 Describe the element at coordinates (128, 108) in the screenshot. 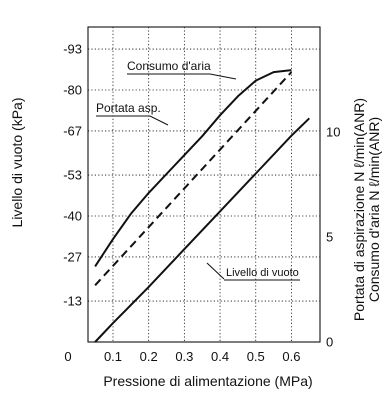

I see `annotation-portata: Portata asp.` at that location.